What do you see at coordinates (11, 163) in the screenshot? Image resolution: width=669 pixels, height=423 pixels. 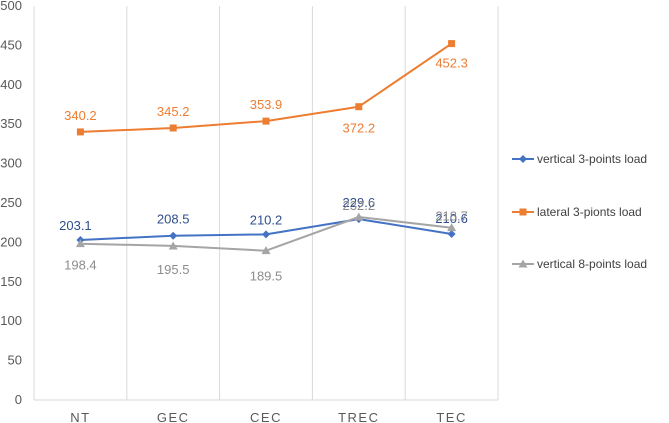 I see `y-tick-label: 300` at bounding box center [11, 163].